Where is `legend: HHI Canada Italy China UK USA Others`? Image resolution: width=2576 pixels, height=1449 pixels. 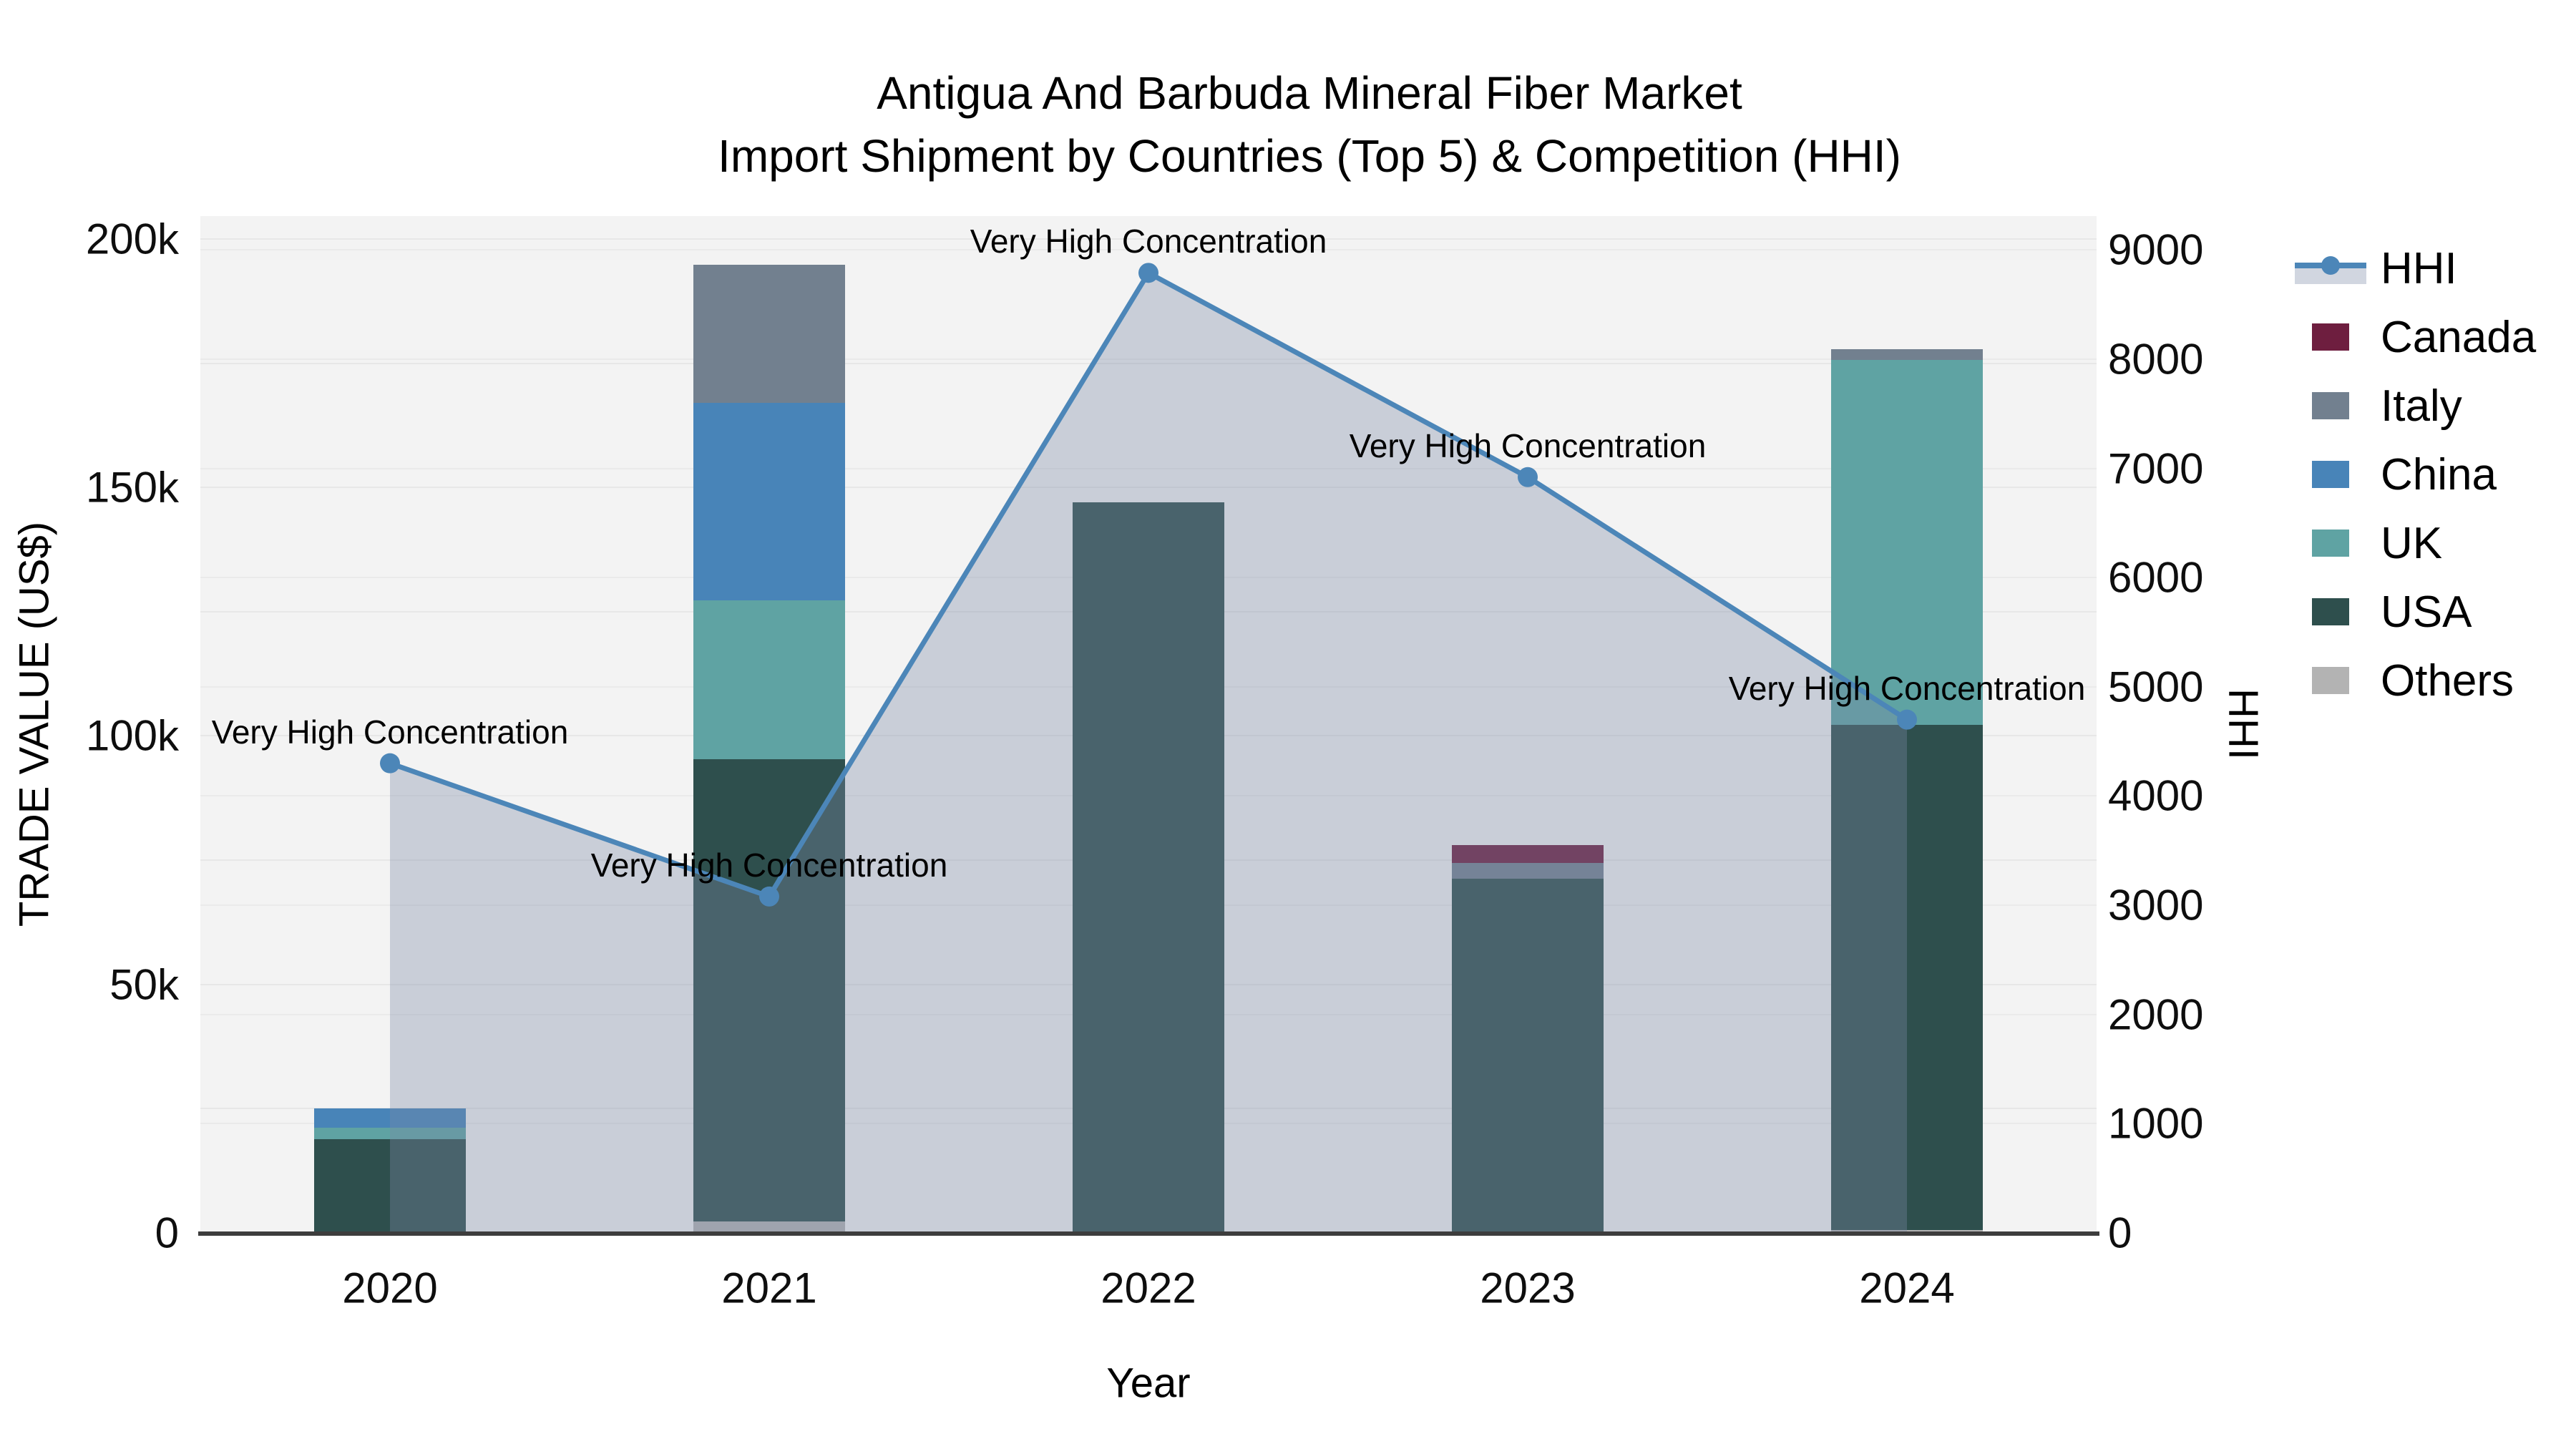 legend: HHI Canada Italy China UK USA Others is located at coordinates (2414, 474).